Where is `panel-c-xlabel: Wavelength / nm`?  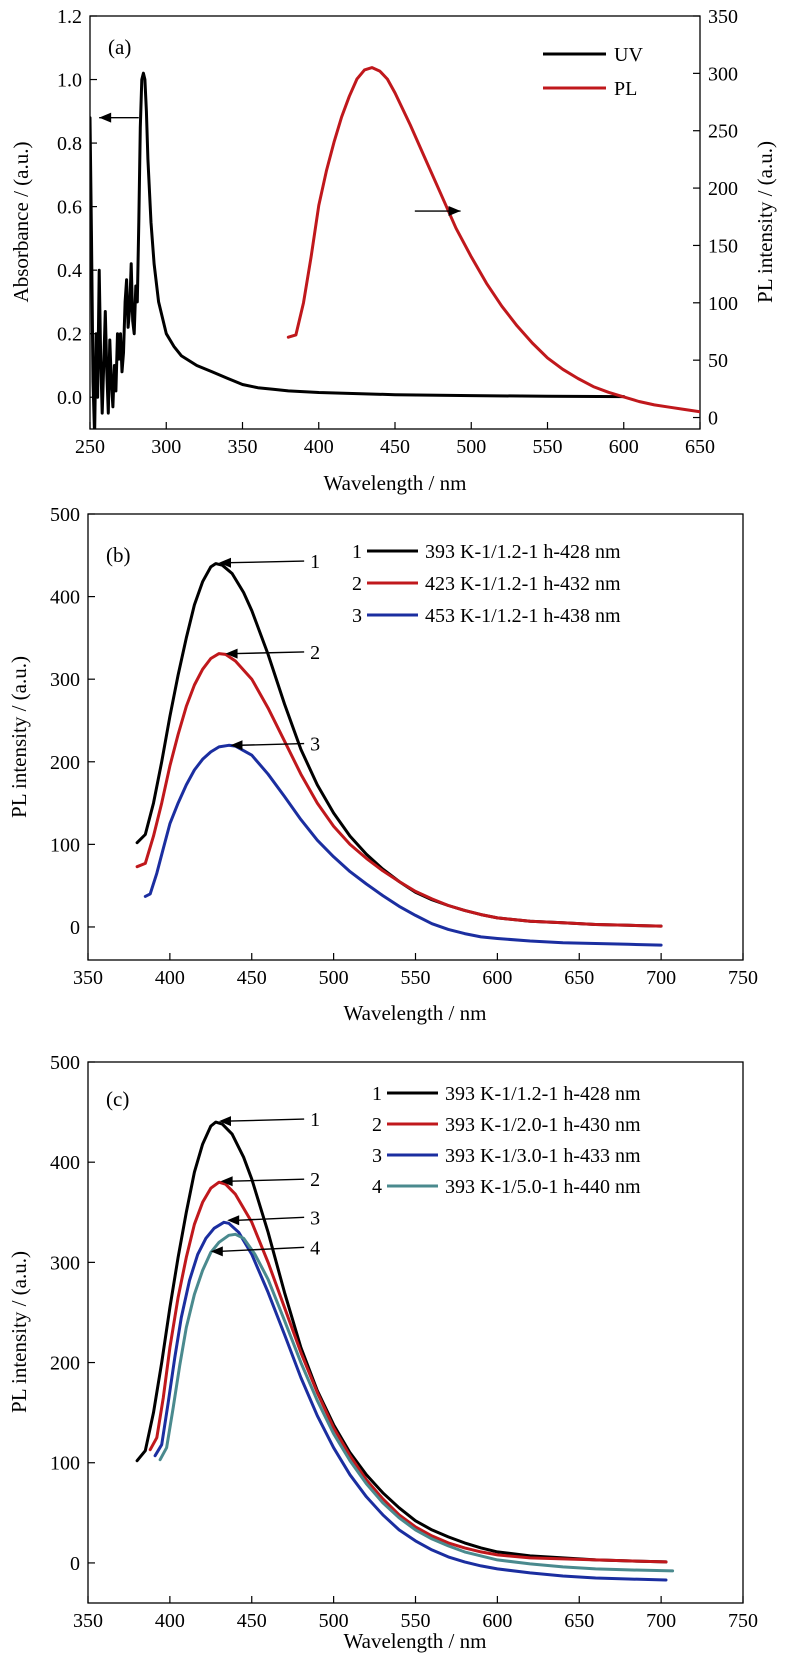 panel-c-xlabel: Wavelength / nm is located at coordinates (415, 1641).